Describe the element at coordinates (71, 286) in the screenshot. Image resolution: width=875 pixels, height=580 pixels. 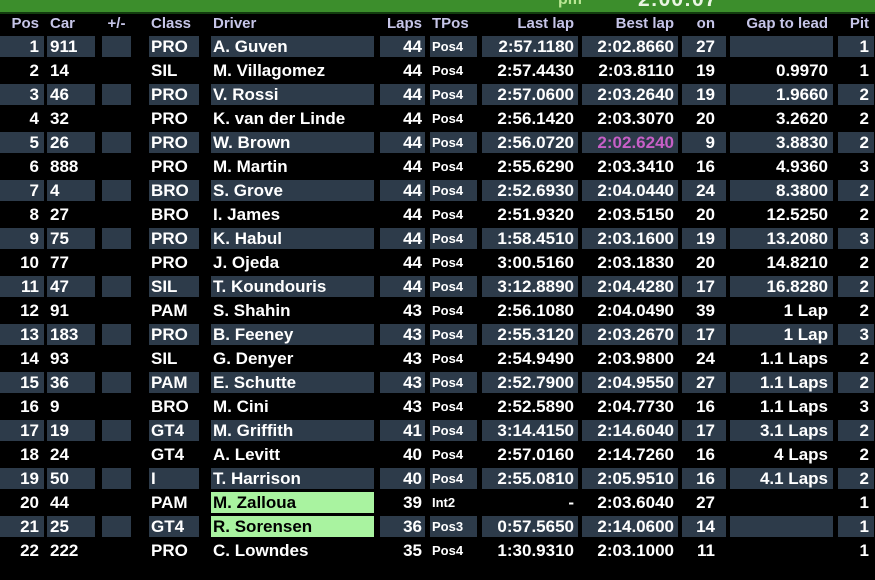
I see `cell-car-number: 47` at that location.